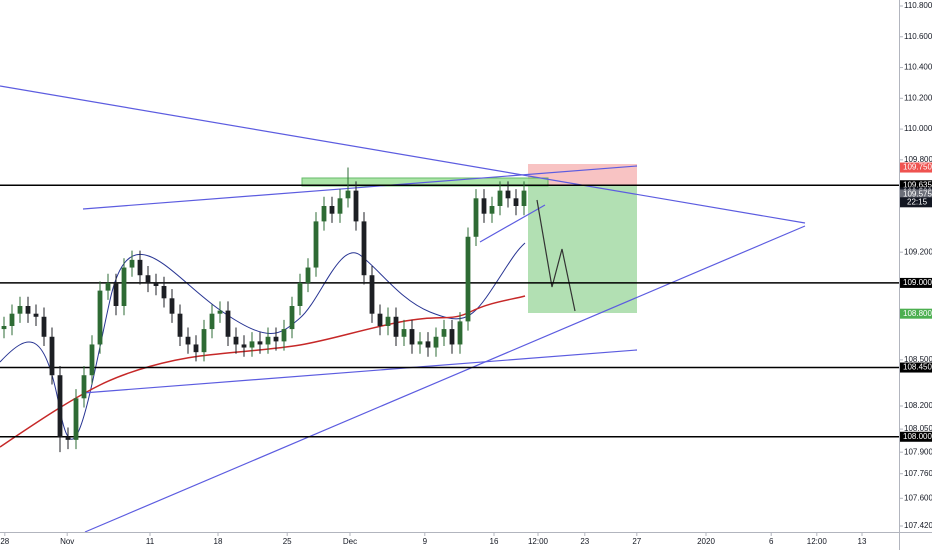 The width and height of the screenshot is (932, 550). I want to click on x-tick-label: 9, so click(425, 541).